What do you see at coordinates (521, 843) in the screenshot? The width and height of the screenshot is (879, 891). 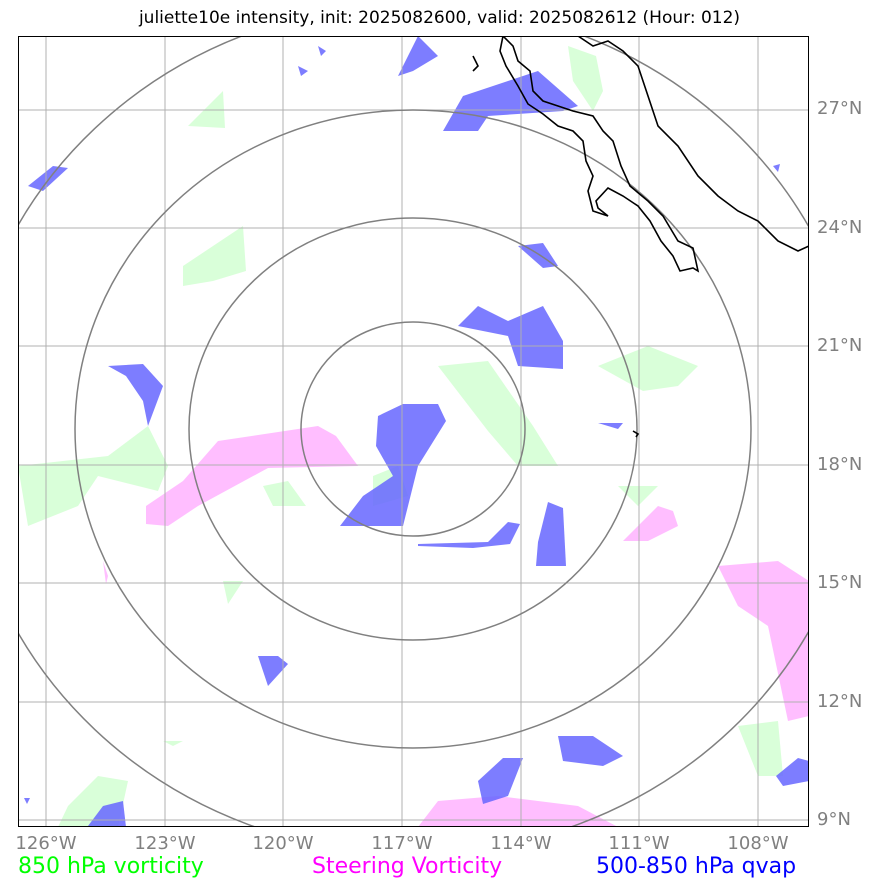 I see `lon-label-114w: 114°W` at bounding box center [521, 843].